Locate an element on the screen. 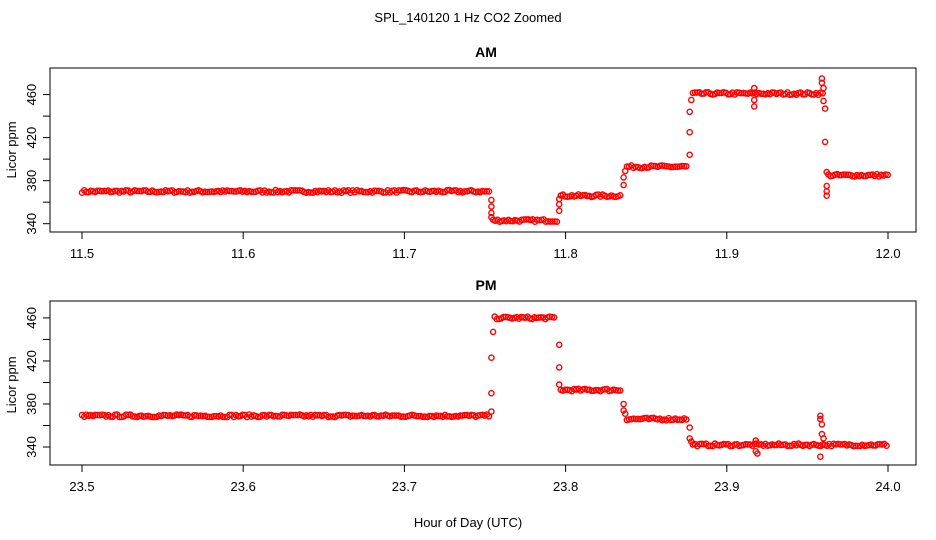 The image size is (936, 540). pm-x-axis: 23.5 23.6 23.7 23.8 23.9 24.0 is located at coordinates (485, 479).